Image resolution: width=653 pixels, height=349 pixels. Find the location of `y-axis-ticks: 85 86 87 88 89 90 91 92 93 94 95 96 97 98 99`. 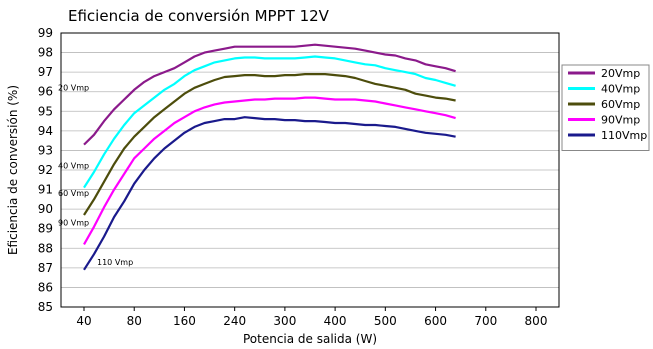

y-axis-ticks: 85 86 87 88 89 90 91 92 93 94 95 96 97 98 99 is located at coordinates (45, 170).